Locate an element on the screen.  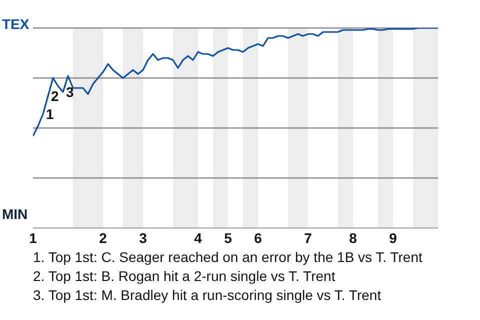
x-tick-label: 2 is located at coordinates (103, 238).